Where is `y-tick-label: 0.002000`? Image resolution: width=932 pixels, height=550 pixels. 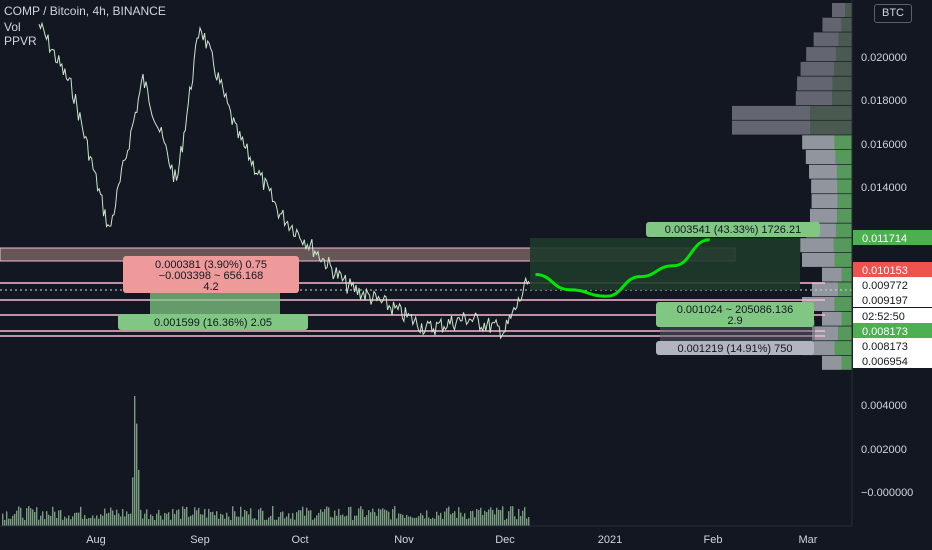
y-tick-label: 0.002000 is located at coordinates (884, 450).